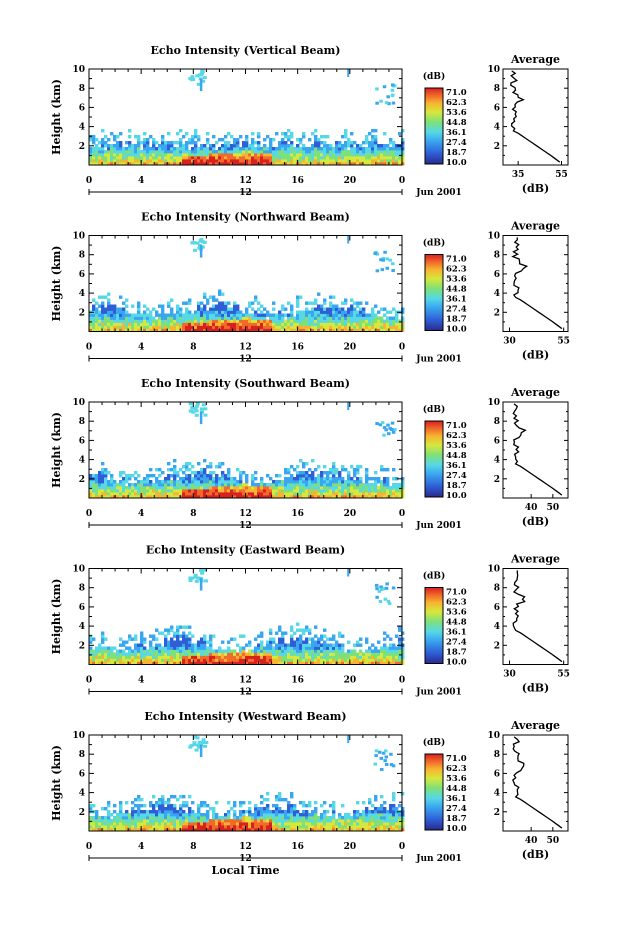 The height and width of the screenshot is (929, 619). Describe the element at coordinates (438, 526) in the screenshot. I see `month-year-label: Jun 2001` at that location.